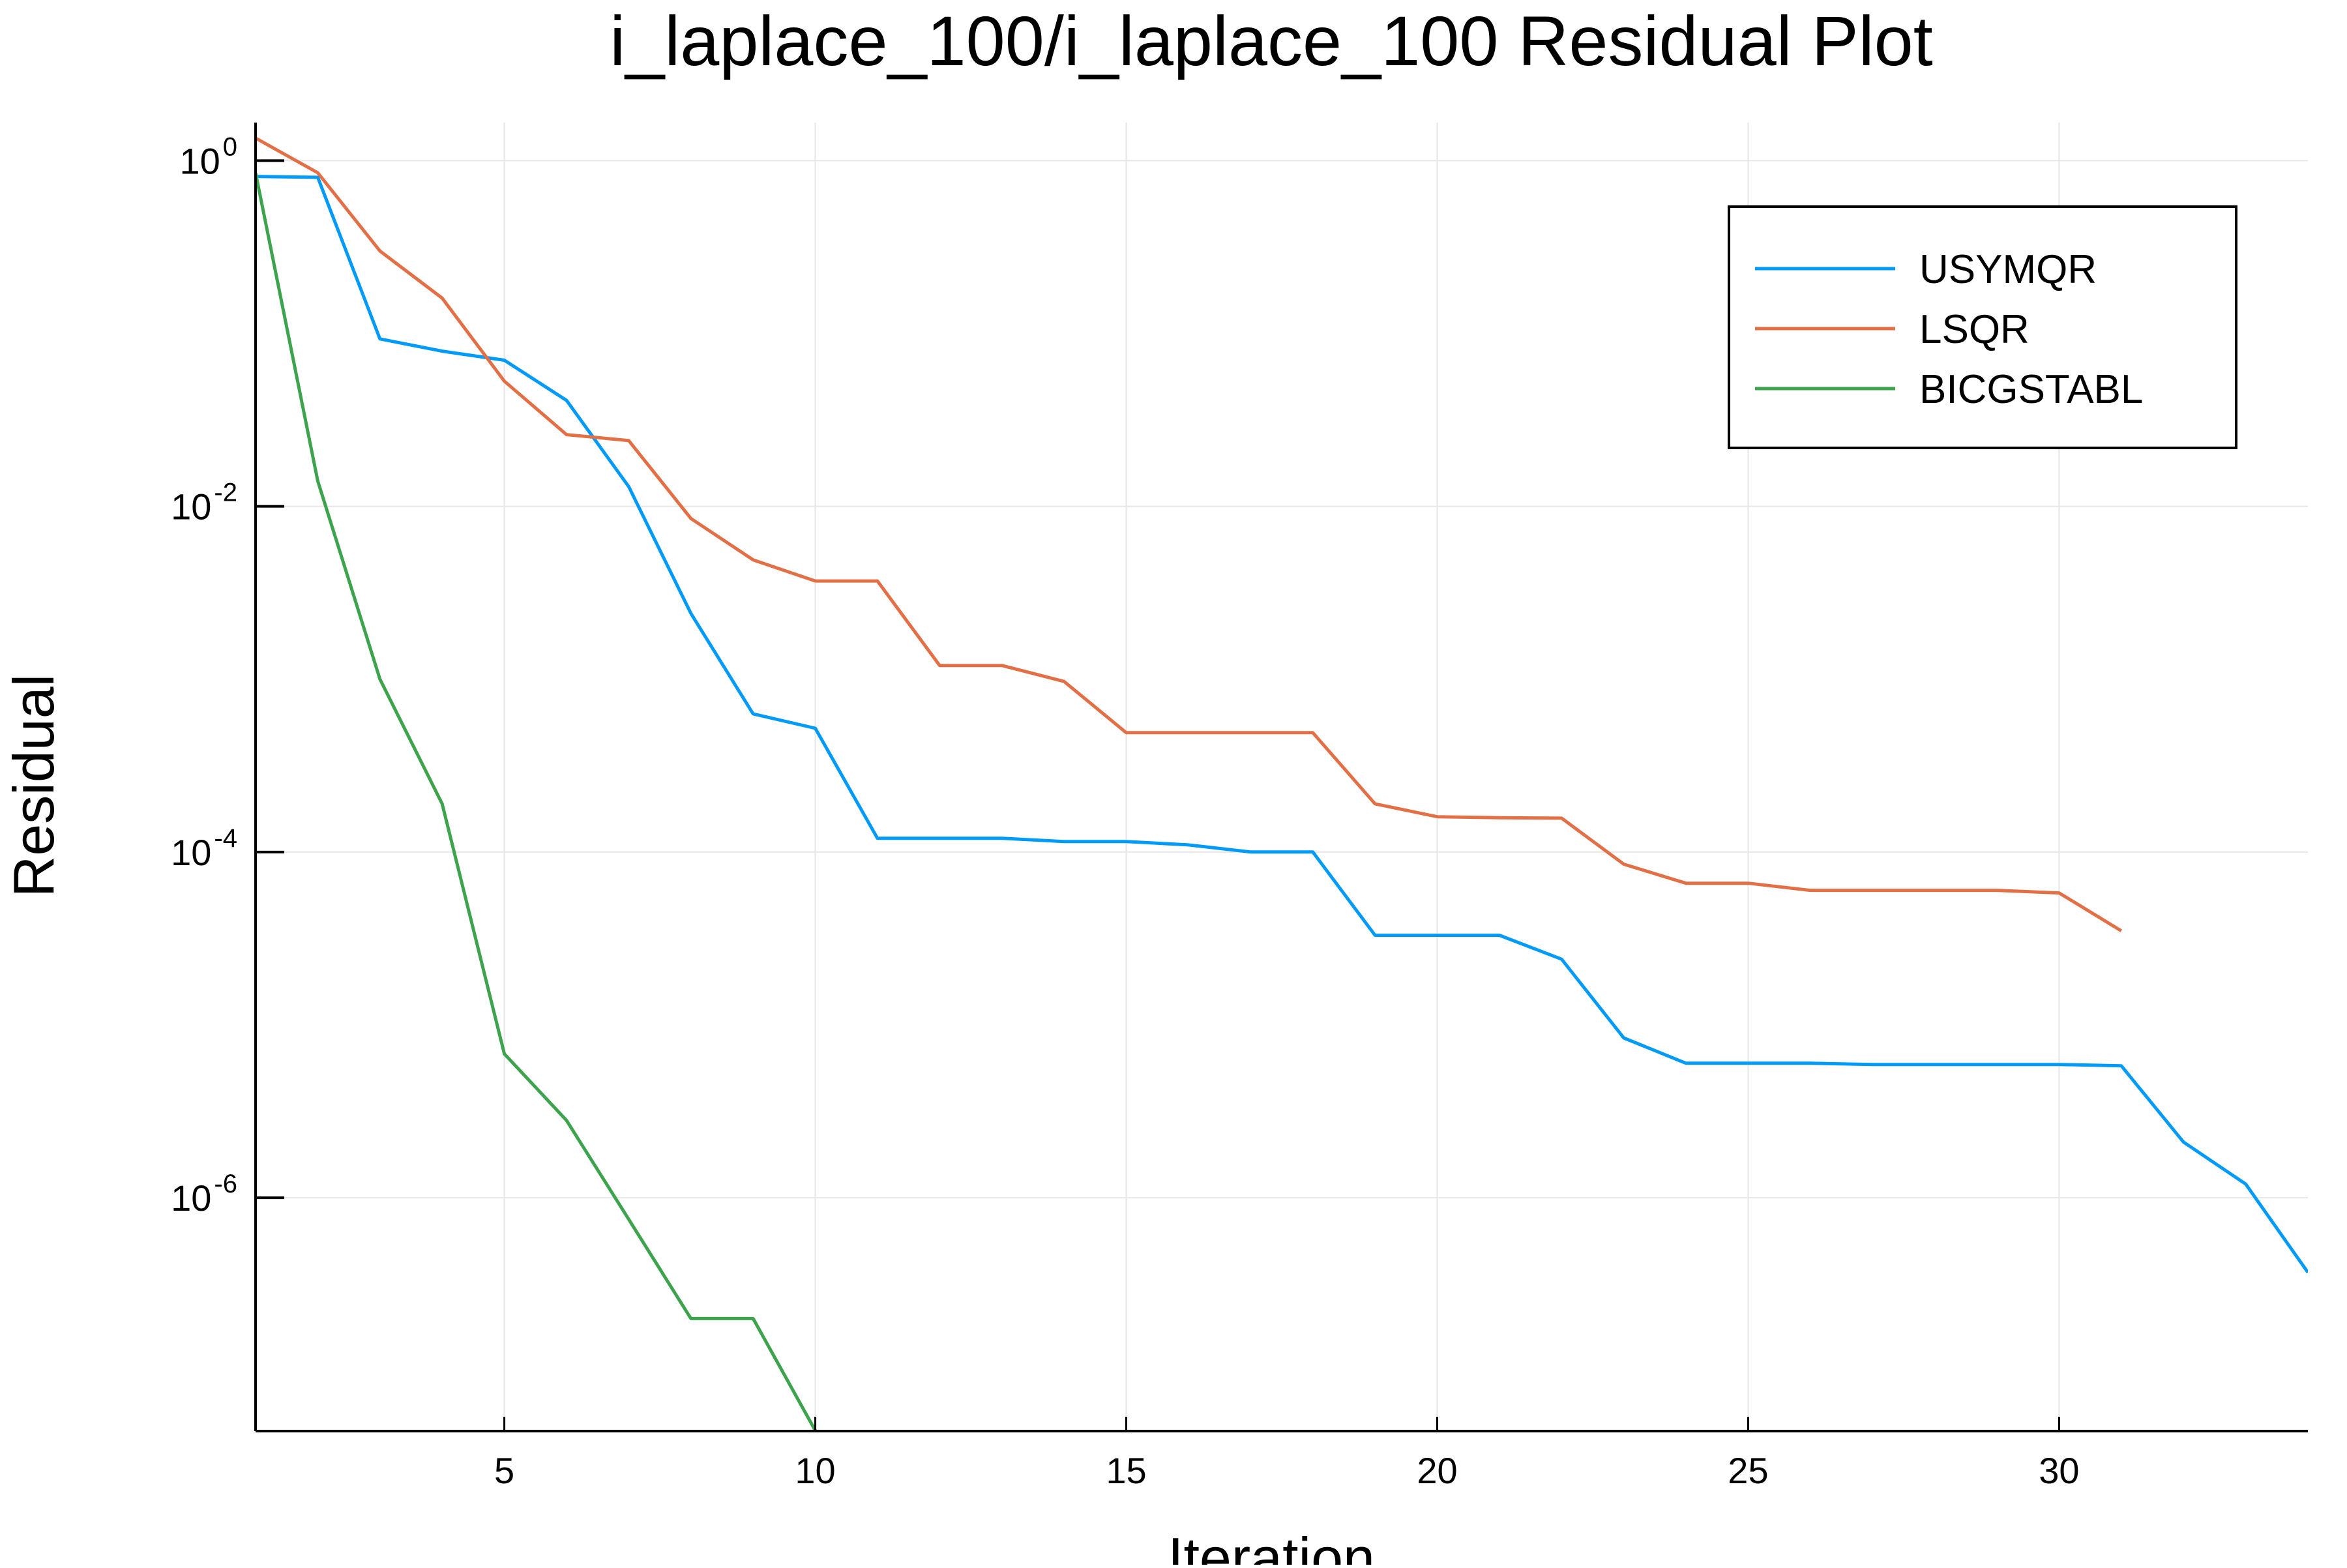  Describe the element at coordinates (2031, 390) in the screenshot. I see `legend-label: BICGSTABL` at that location.